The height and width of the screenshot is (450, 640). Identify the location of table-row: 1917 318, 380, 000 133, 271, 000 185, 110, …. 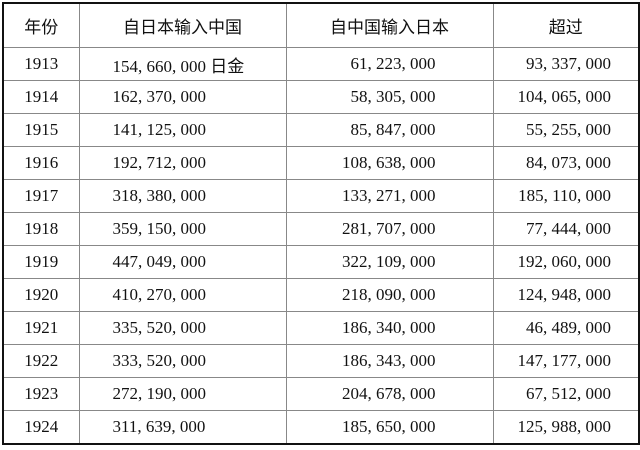
(321, 196).